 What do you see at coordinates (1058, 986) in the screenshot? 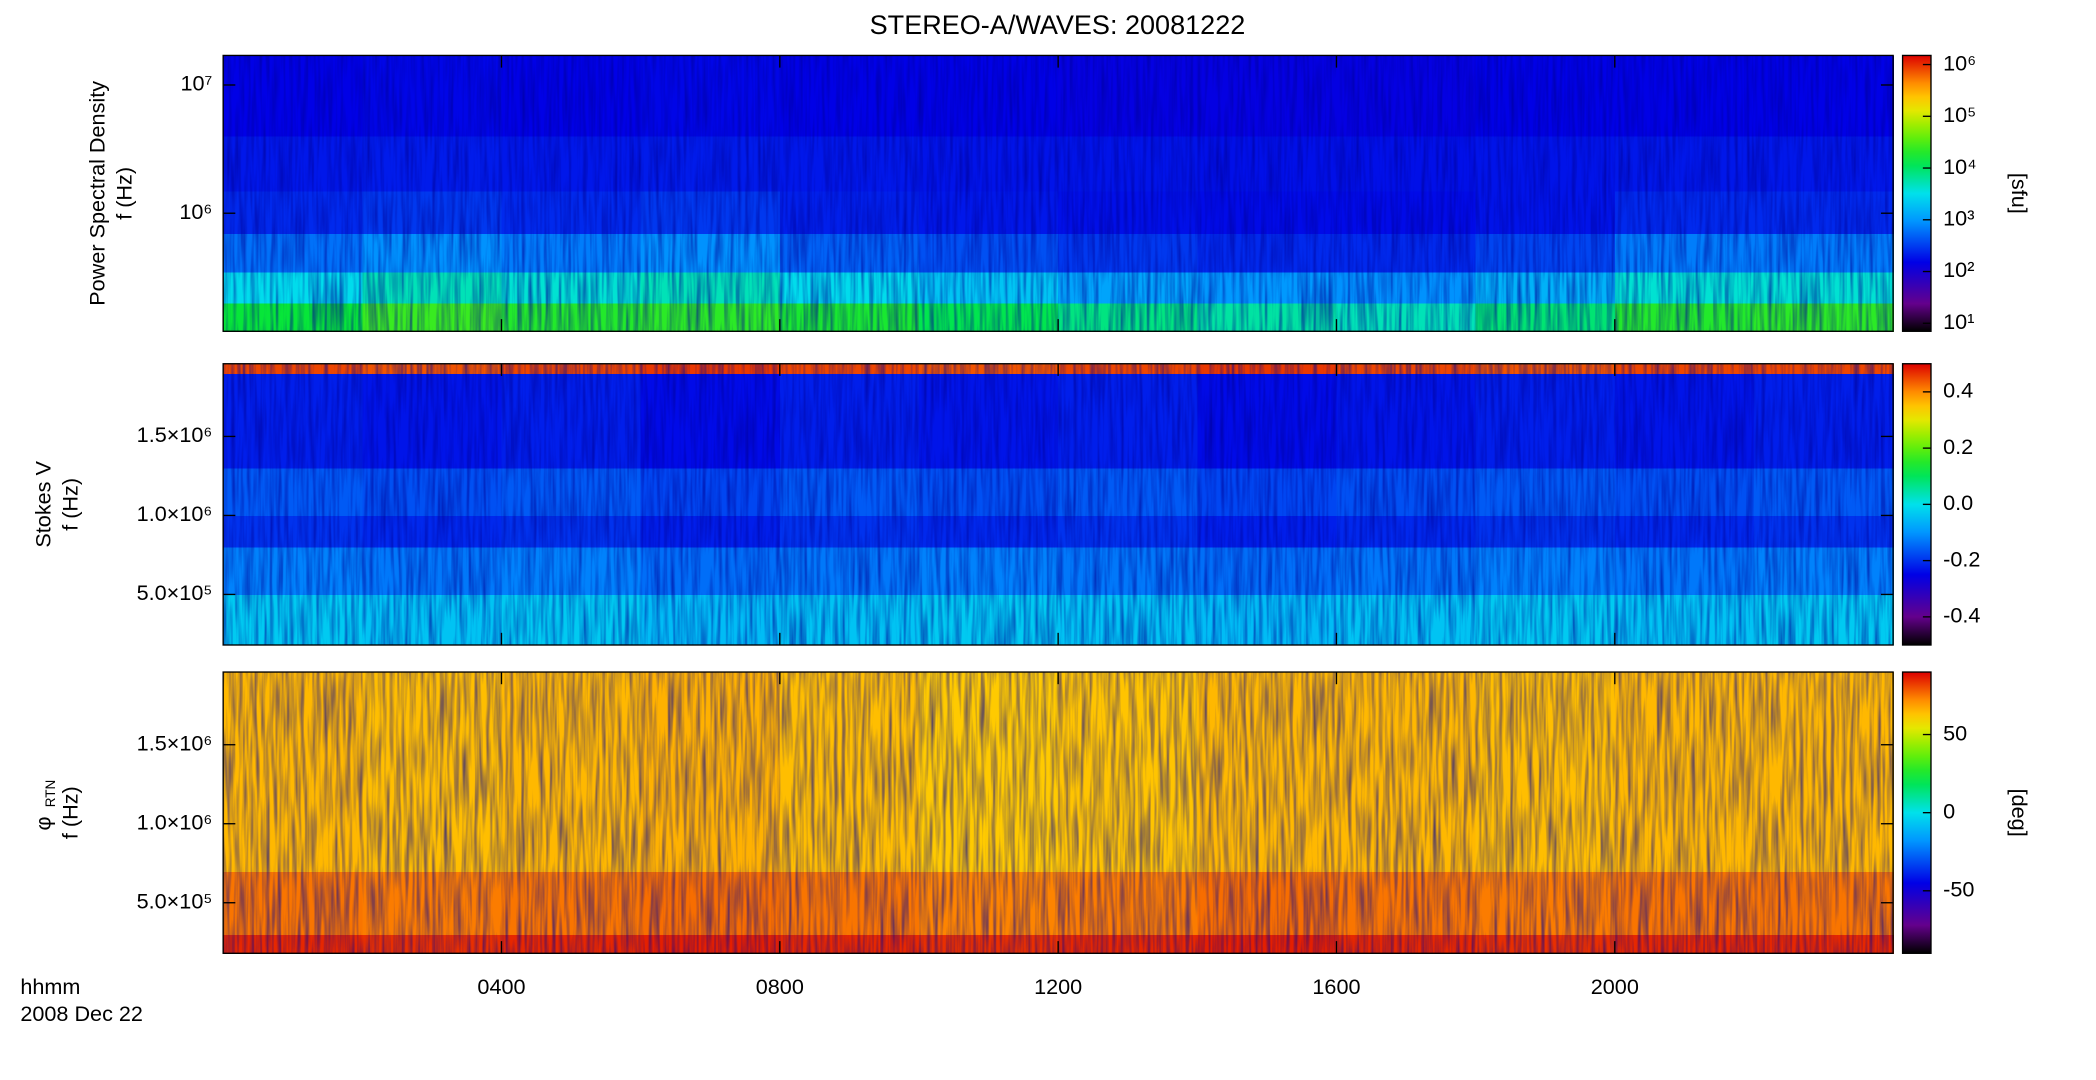
I see `x-tick-label: 1200` at bounding box center [1058, 986].